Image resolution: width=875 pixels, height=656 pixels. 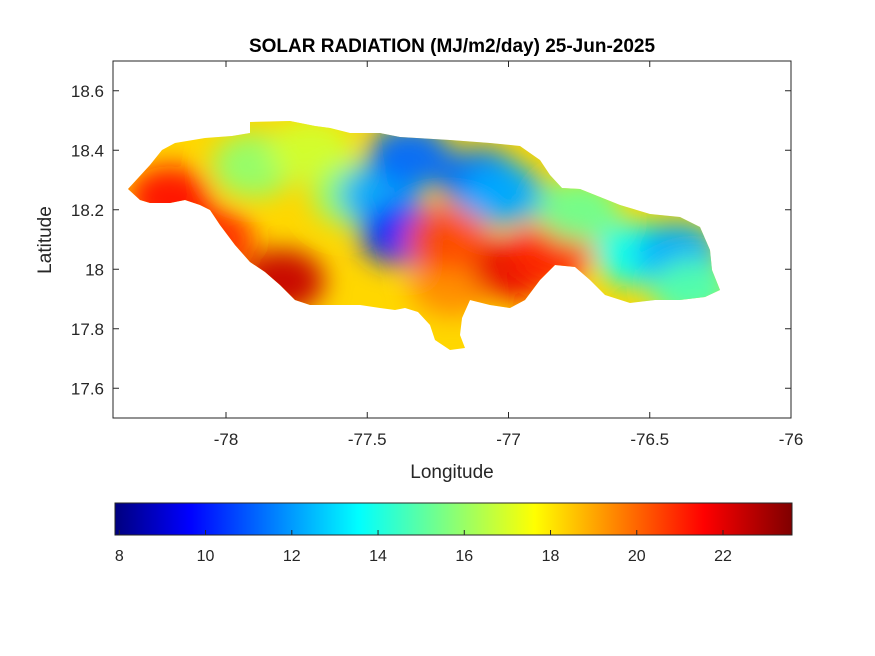 I want to click on colorbar-tick-label: 16, so click(x=464, y=556).